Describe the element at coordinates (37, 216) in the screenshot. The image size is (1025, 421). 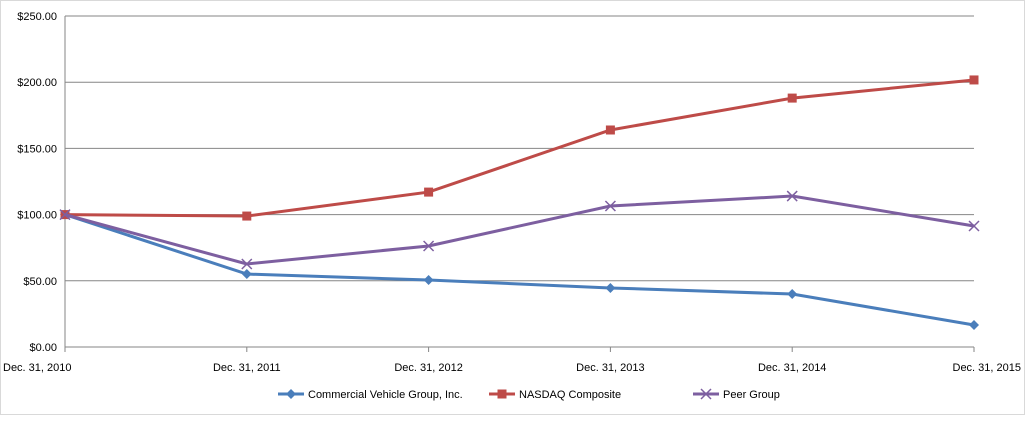
I see `y-tick-label: $100.00` at that location.